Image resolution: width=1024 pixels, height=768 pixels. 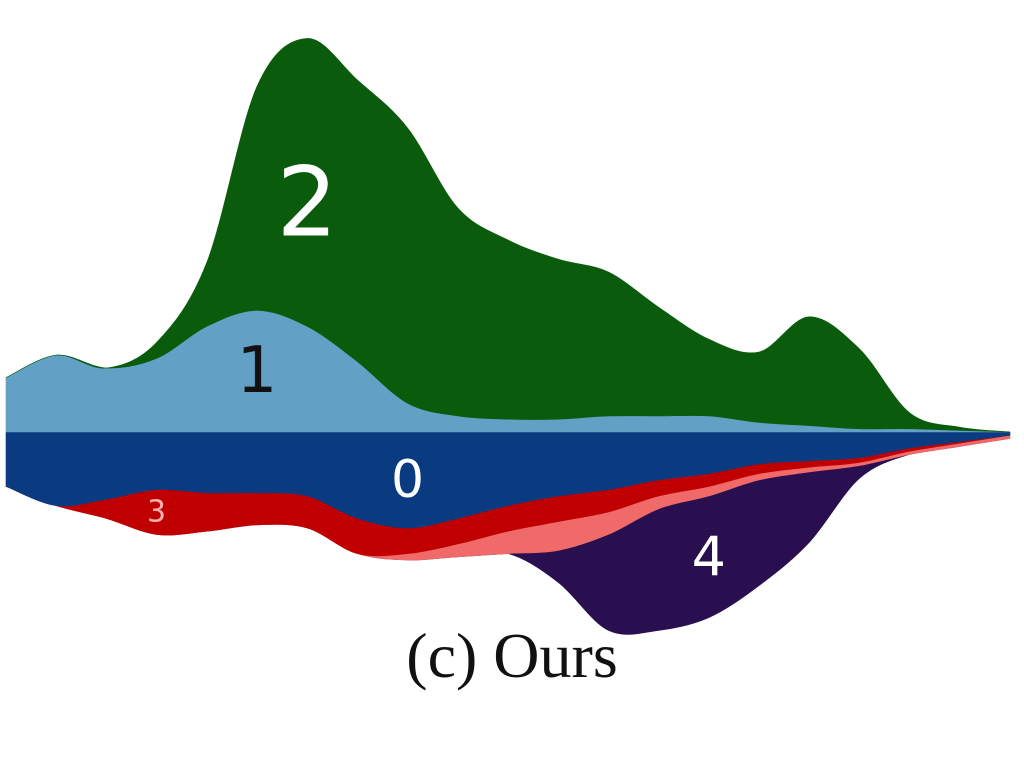 What do you see at coordinates (307, 202) in the screenshot?
I see `stream-label-2: 2` at bounding box center [307, 202].